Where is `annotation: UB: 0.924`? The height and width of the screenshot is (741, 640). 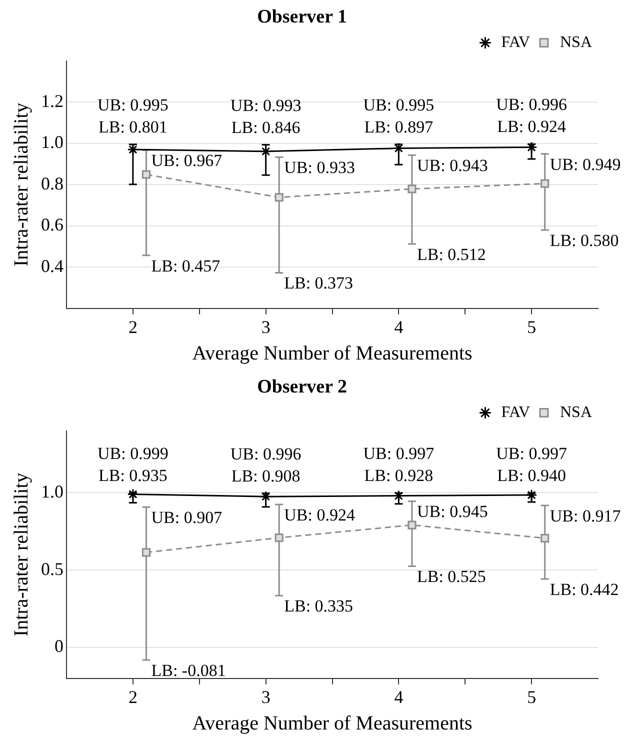
annotation: UB: 0.924 is located at coordinates (320, 514).